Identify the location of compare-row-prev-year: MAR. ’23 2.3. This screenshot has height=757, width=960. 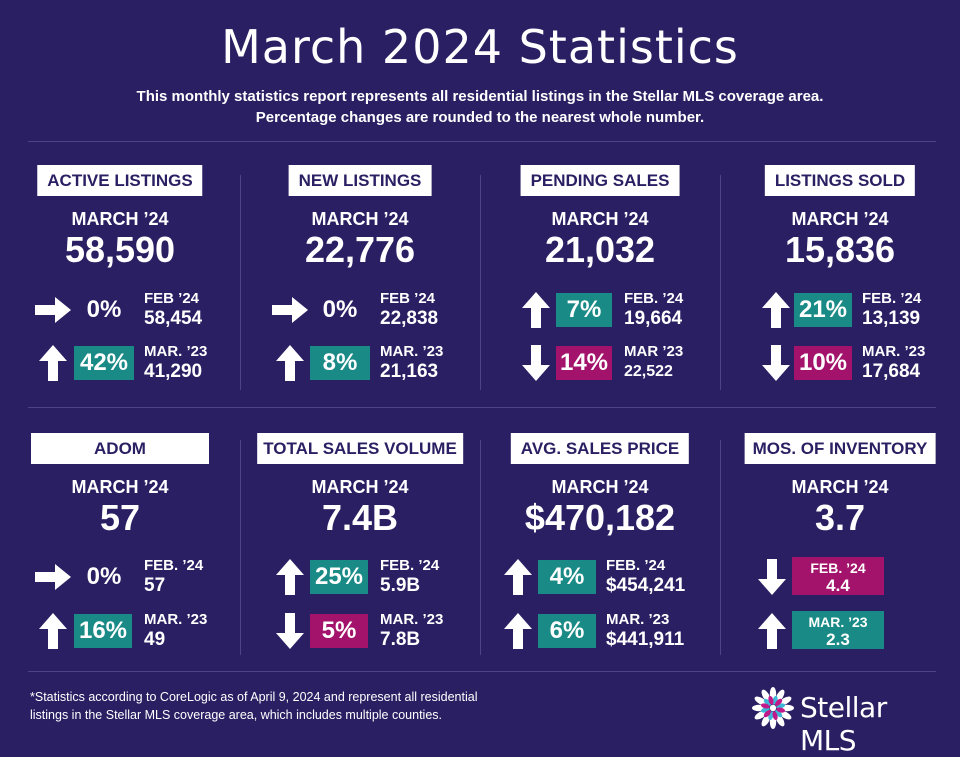
(840, 631).